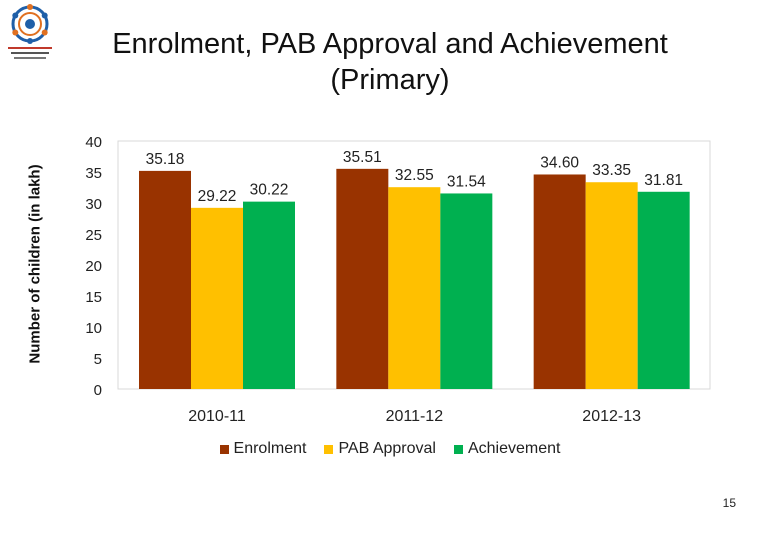 This screenshot has width=780, height=540. I want to click on legend-swatch-achievement, so click(458, 449).